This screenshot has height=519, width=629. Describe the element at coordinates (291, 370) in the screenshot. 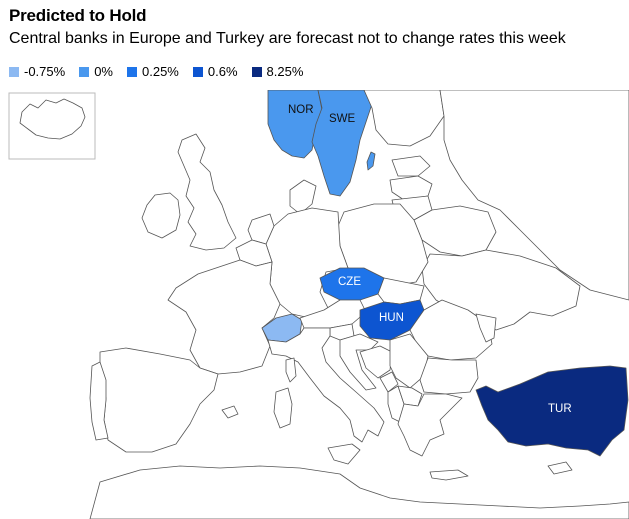

I see `island-corsica` at that location.